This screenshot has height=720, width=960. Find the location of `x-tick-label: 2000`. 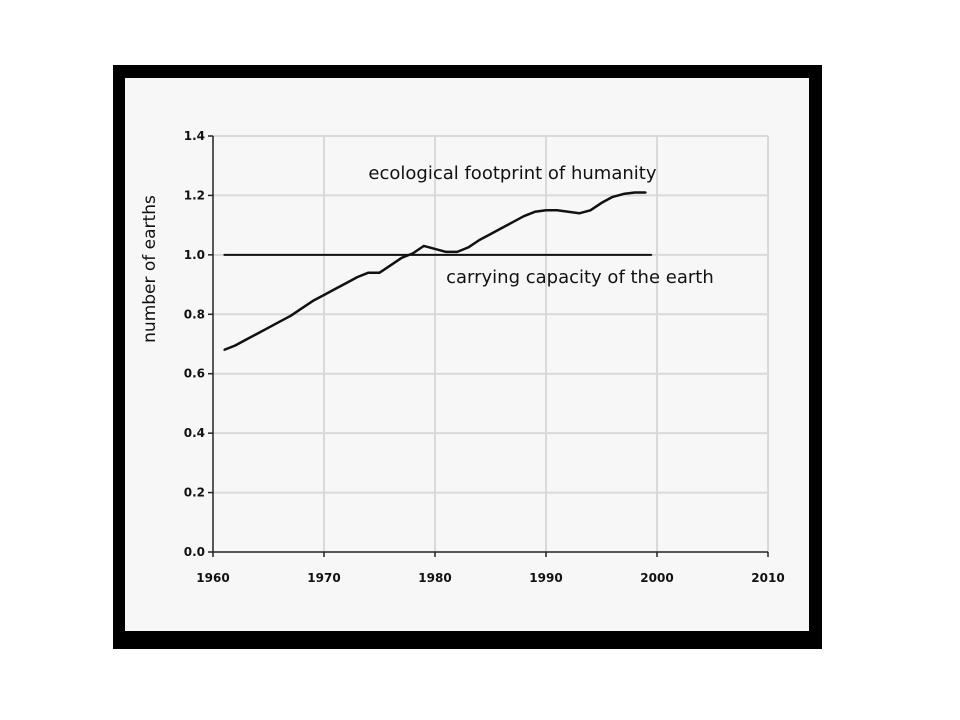

x-tick-label: 2000 is located at coordinates (656, 578).